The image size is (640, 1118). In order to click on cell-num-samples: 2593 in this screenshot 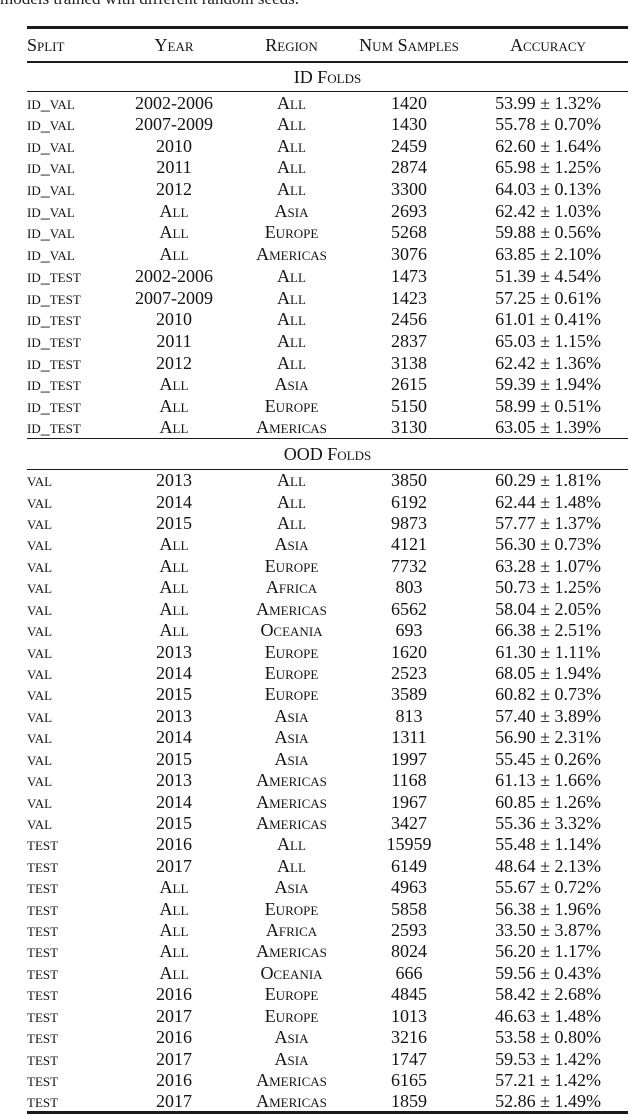, I will do `click(409, 930)`.